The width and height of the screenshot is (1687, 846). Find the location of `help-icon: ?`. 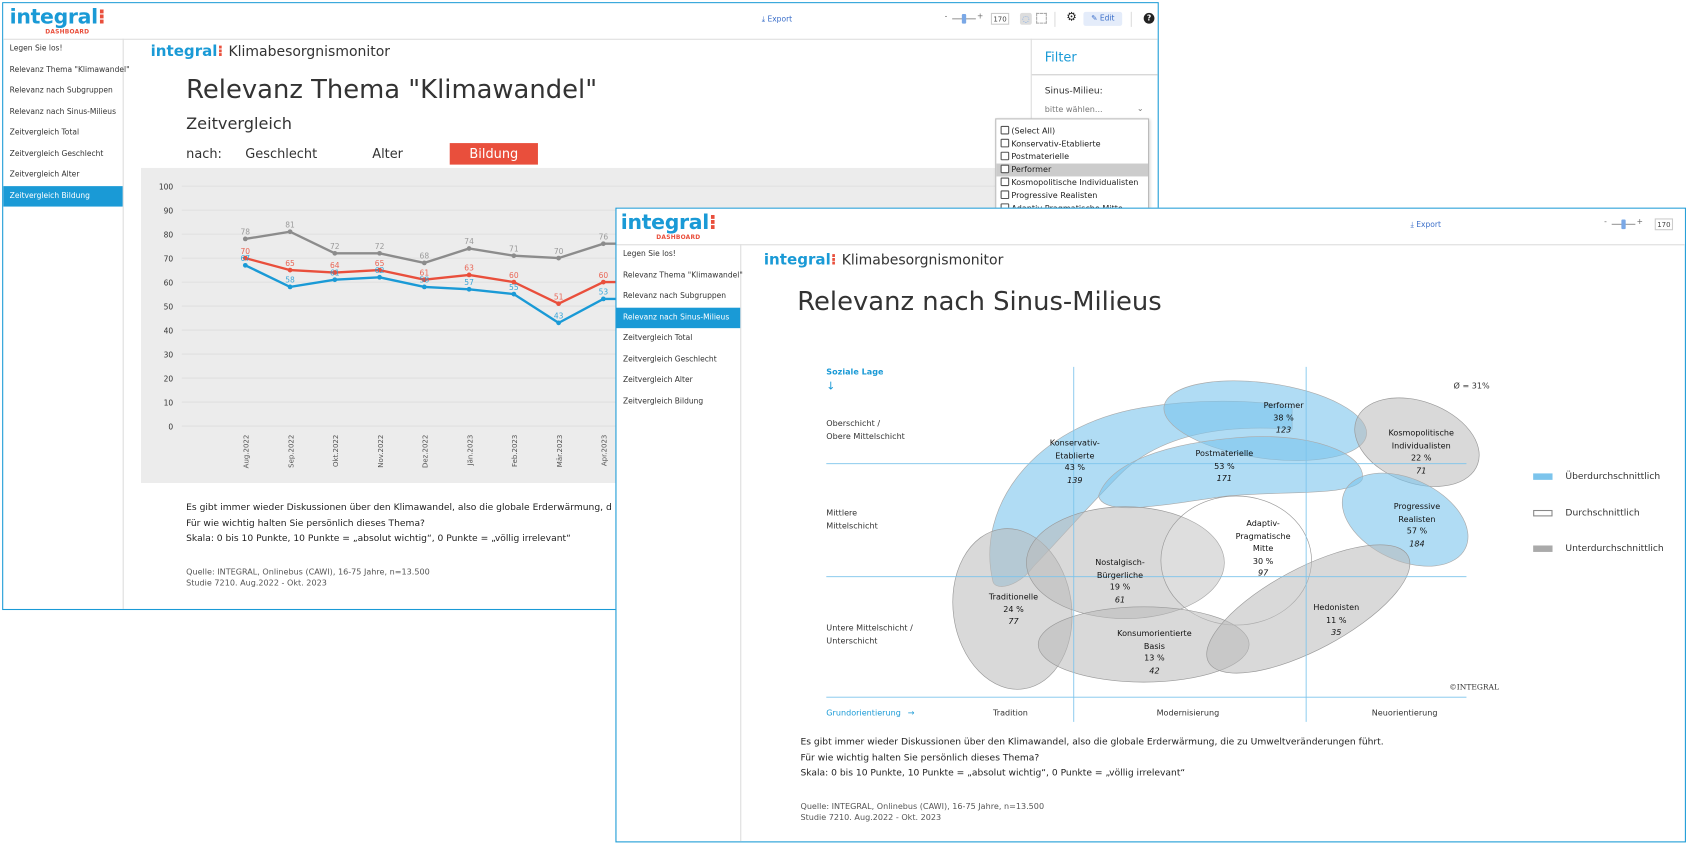

help-icon: ? is located at coordinates (1149, 18).